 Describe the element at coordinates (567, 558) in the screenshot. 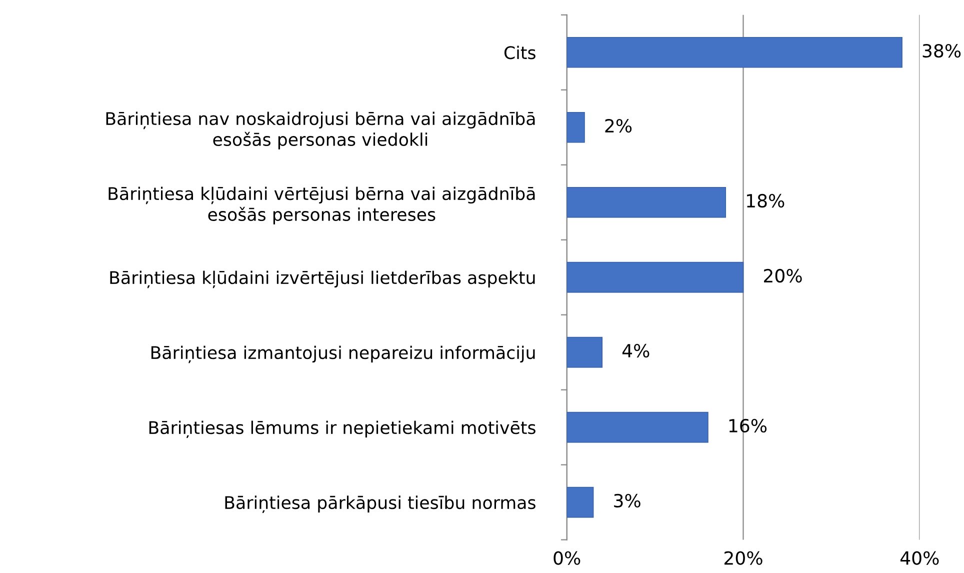

I see `x-tick-label: 0%` at that location.